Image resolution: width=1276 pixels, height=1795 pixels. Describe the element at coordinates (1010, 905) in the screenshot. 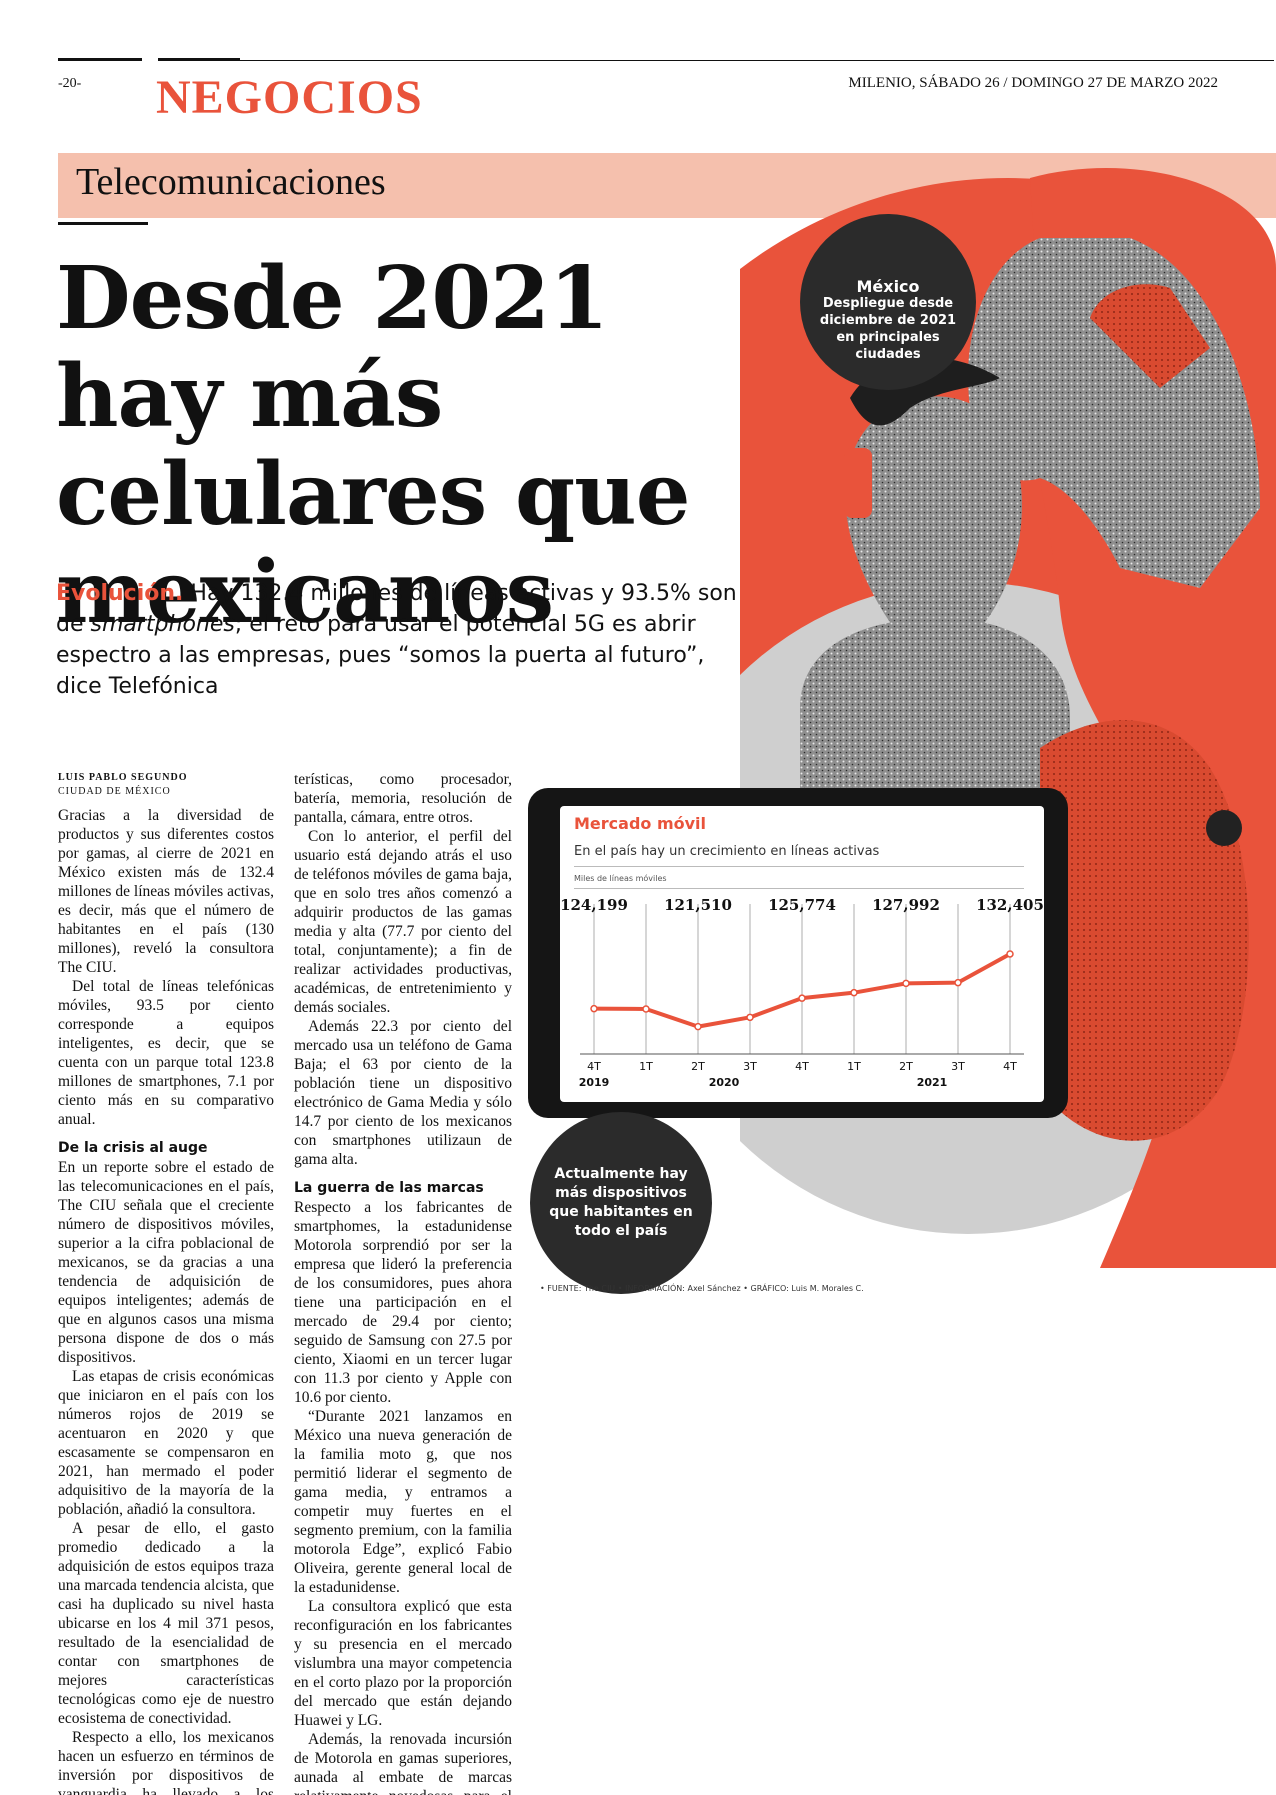

I see `data-label: 132,405` at that location.